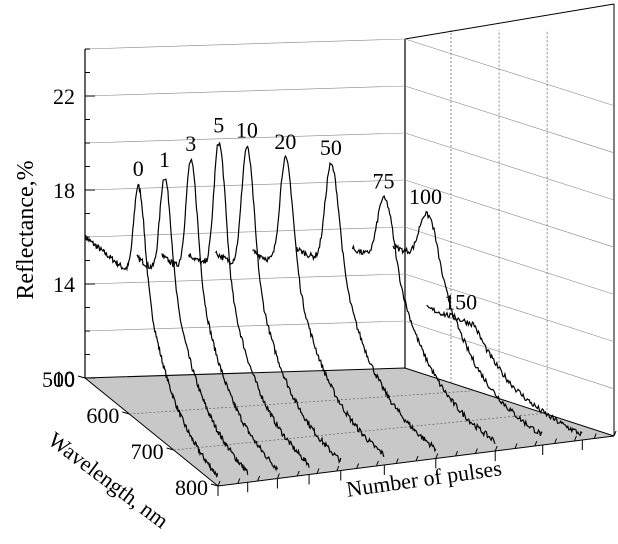 This screenshot has height=544, width=618. Describe the element at coordinates (460, 302) in the screenshot. I see `series-label: 150` at that location.